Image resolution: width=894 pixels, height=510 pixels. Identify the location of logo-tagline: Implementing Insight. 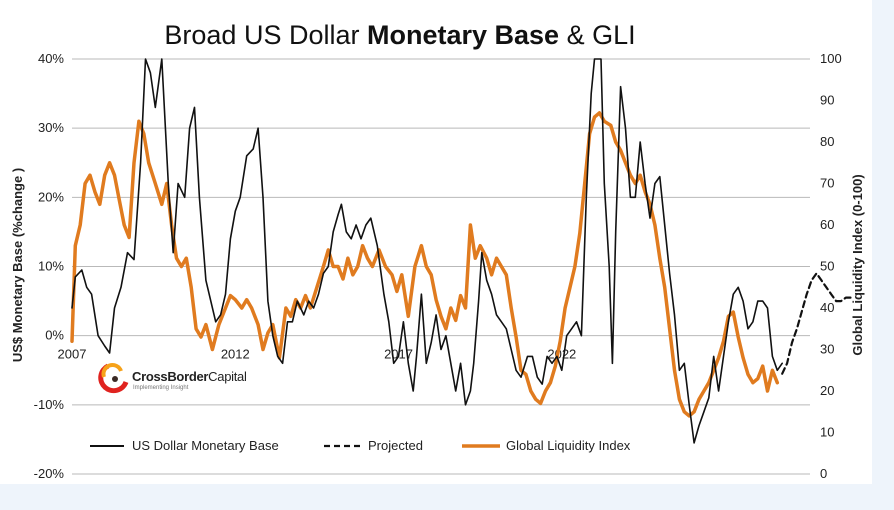
(161, 388).